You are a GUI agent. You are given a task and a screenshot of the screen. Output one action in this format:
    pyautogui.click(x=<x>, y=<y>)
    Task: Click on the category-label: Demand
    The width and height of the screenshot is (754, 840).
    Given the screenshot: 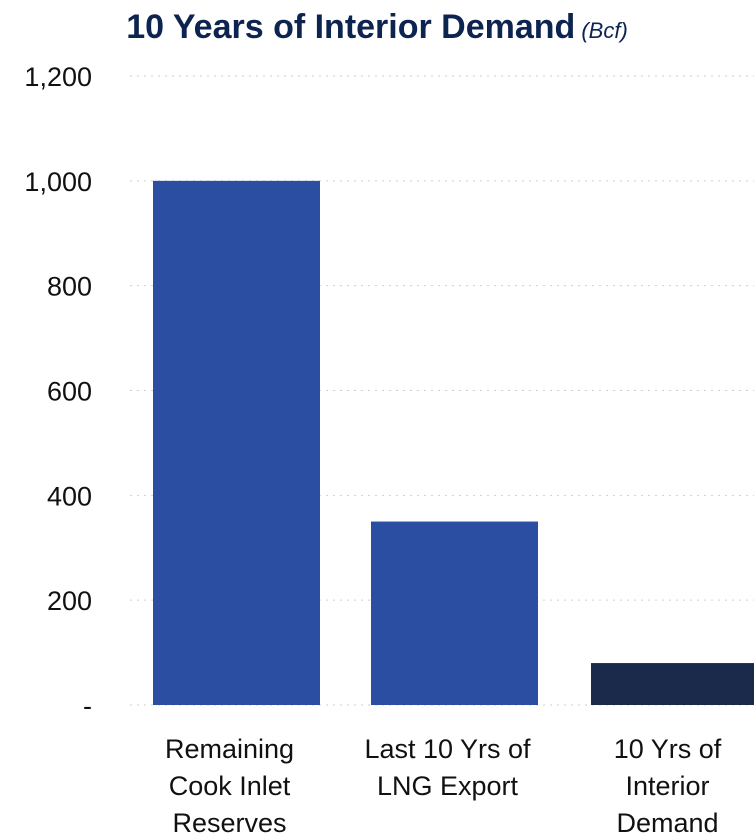 What is the action you would take?
    pyautogui.click(x=667, y=823)
    